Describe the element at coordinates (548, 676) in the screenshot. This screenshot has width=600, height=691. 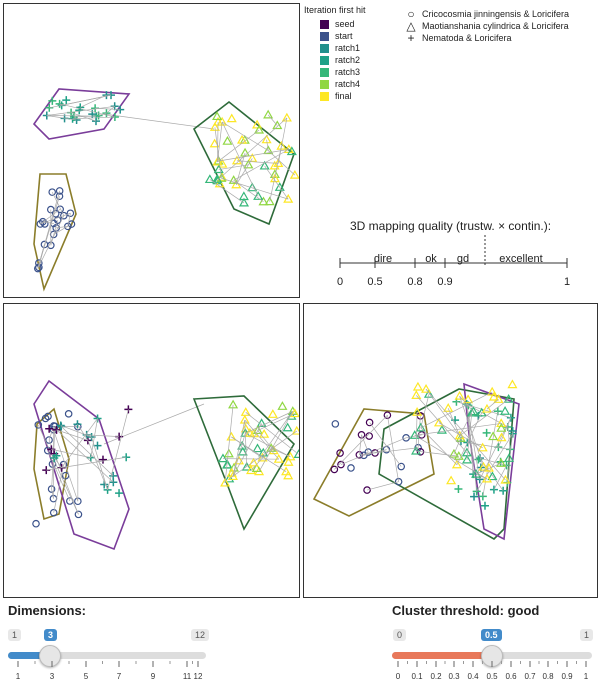
I see `slider-tick-label: 0.8` at that location.